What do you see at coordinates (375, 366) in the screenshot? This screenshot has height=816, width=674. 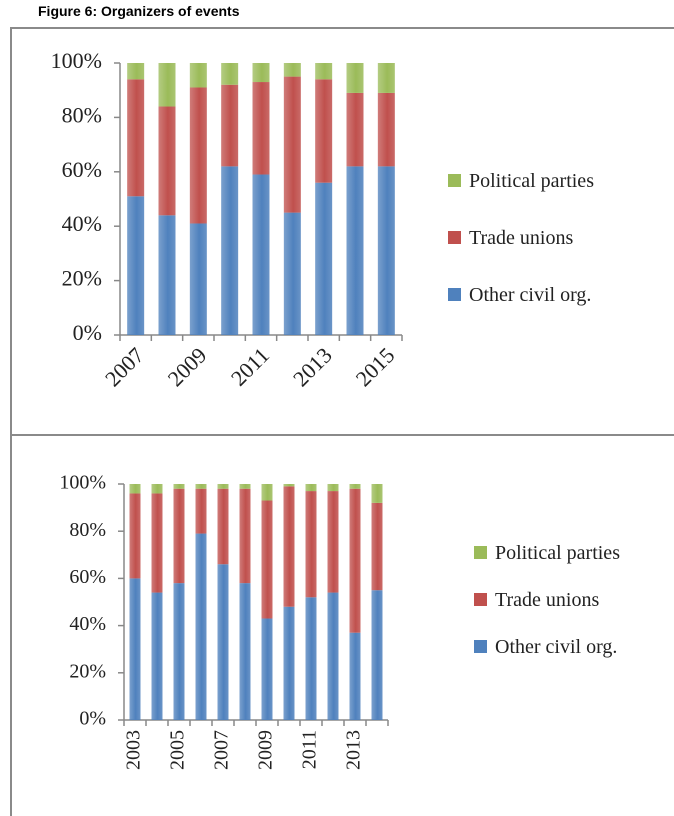 I see `x-tick-label: 2015` at bounding box center [375, 366].